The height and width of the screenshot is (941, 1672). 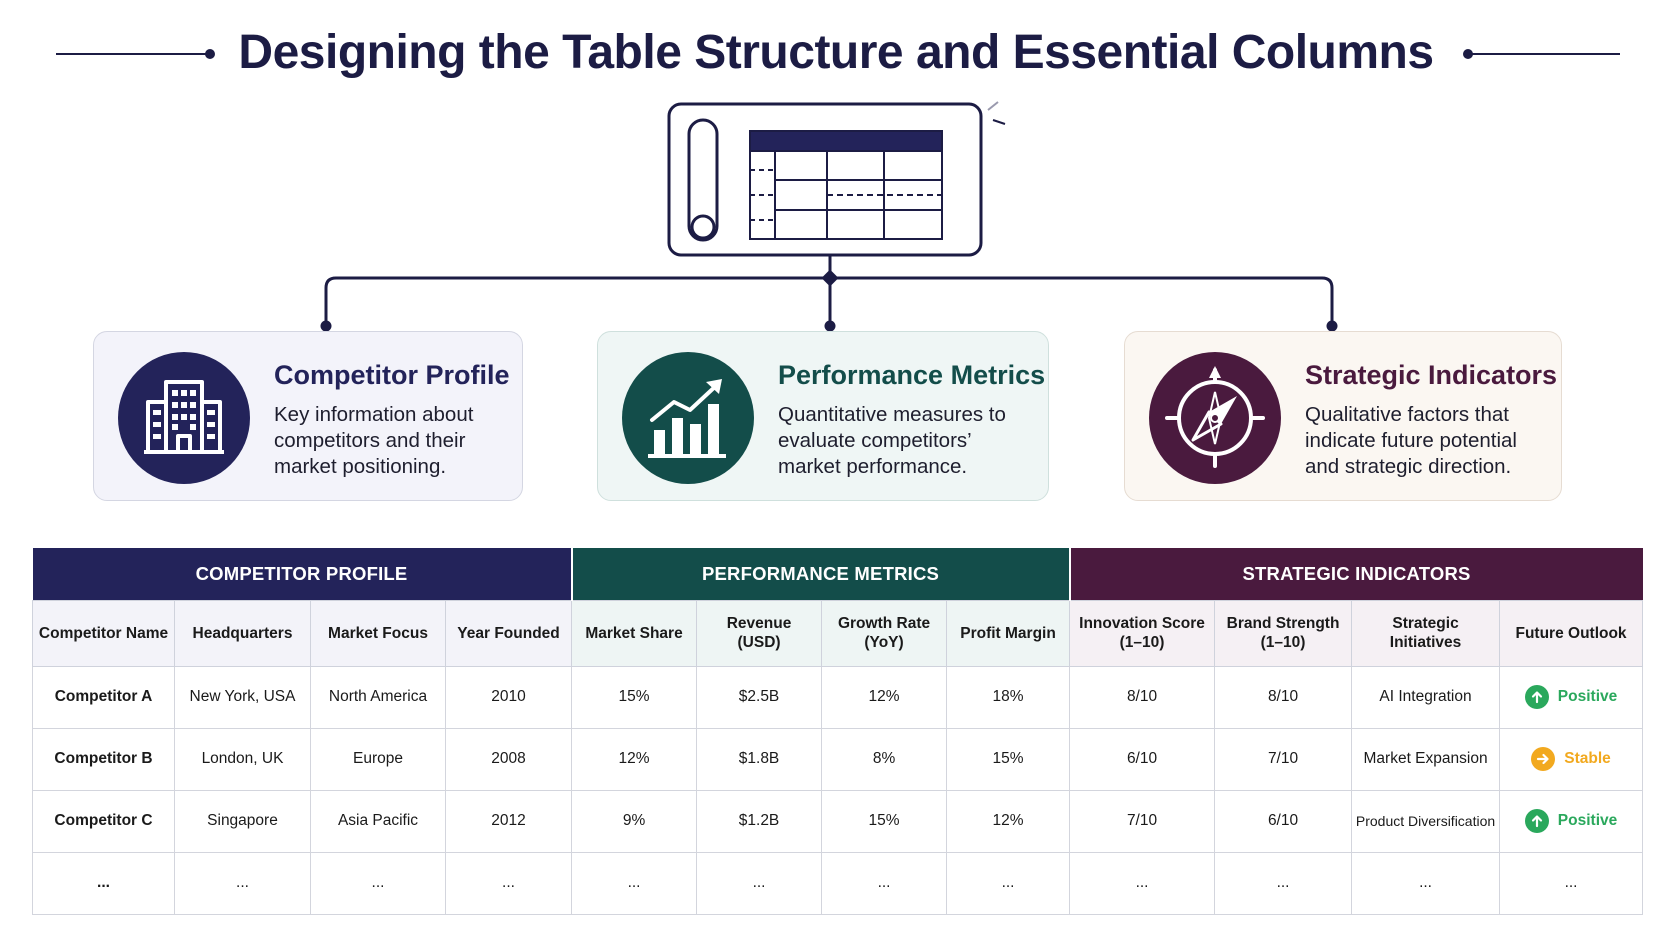 What do you see at coordinates (884, 633) in the screenshot?
I see `column-header: Growth Rate (YoY)` at bounding box center [884, 633].